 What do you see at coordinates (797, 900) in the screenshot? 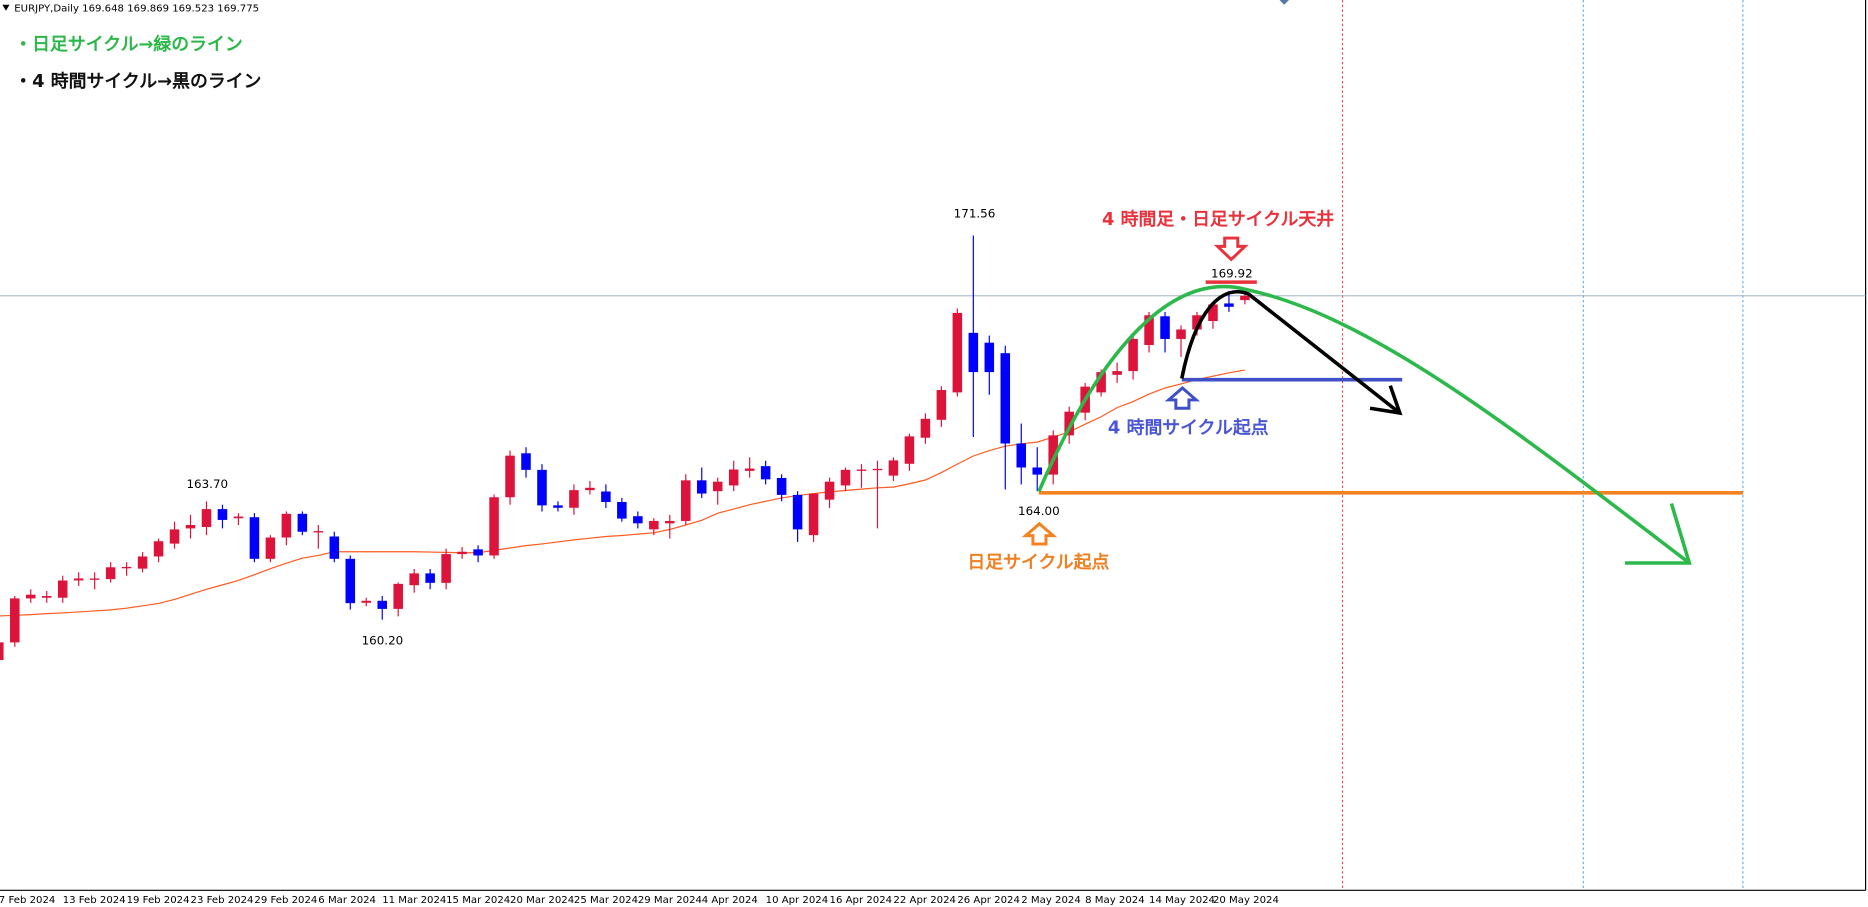
I see `x-tick-label: 10 Apr 2024` at bounding box center [797, 900].